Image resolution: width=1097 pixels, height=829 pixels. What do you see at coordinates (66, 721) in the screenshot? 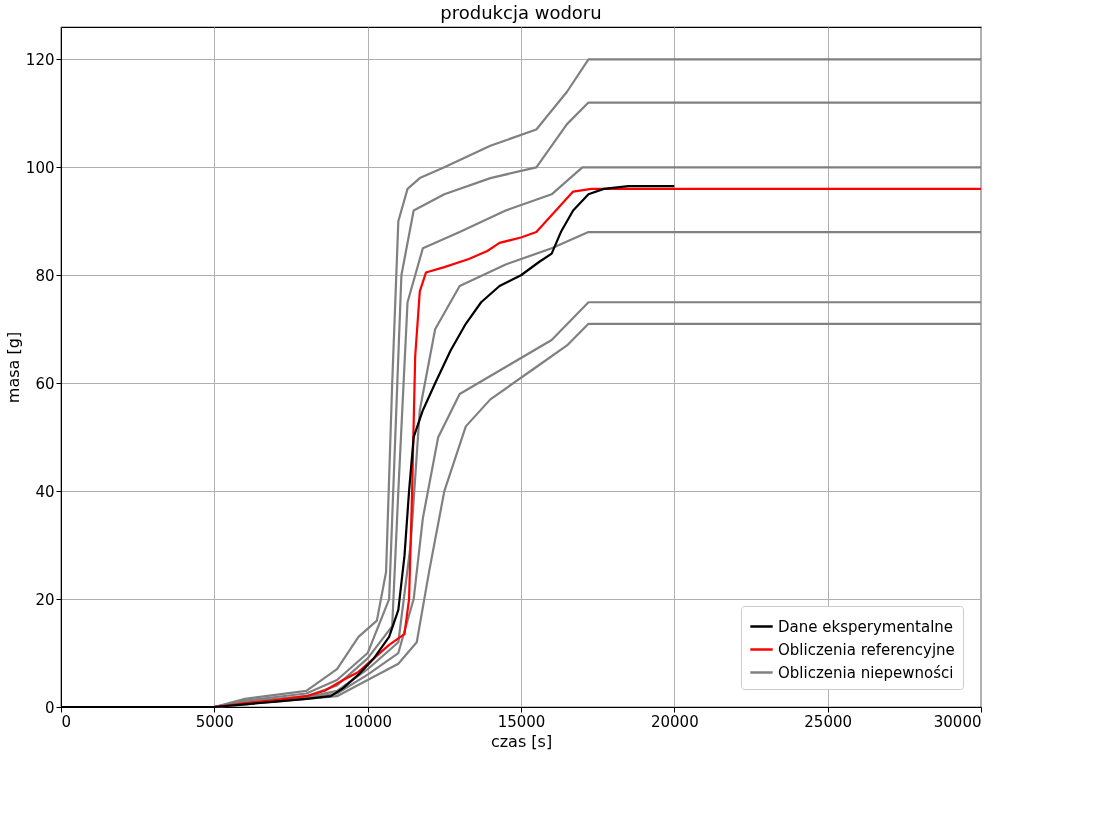
I see `x-tick-label: 0` at bounding box center [66, 721].